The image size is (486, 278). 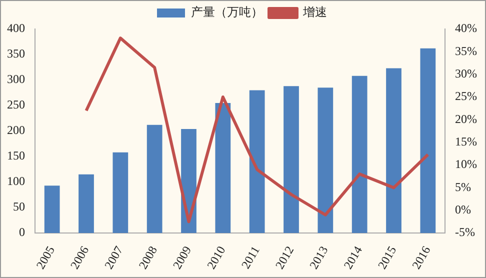 What do you see at coordinates (463, 209) in the screenshot?
I see `y2-tick-label: 0%` at bounding box center [463, 209].